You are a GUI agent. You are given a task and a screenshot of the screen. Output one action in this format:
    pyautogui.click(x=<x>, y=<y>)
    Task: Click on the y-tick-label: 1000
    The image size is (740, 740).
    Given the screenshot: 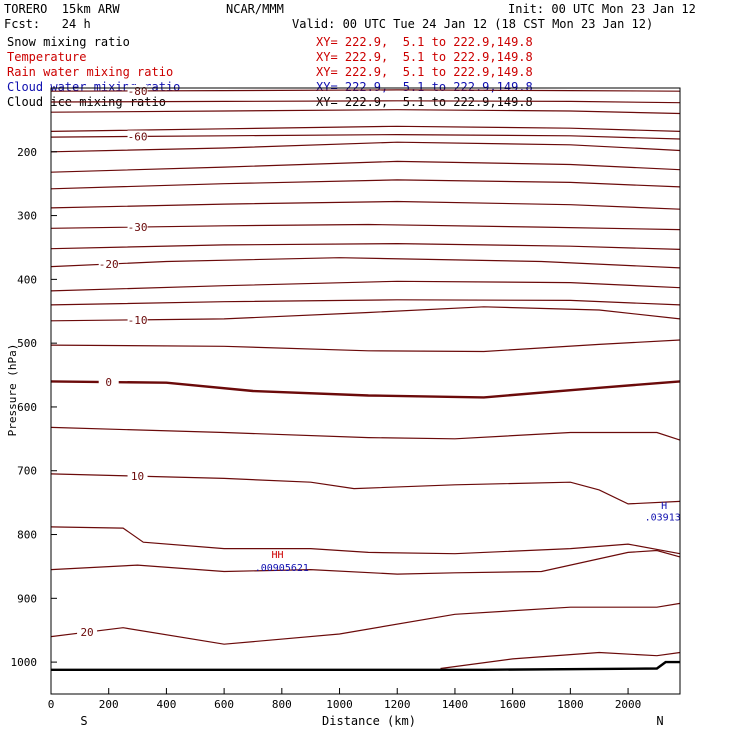 What is the action you would take?
    pyautogui.click(x=24, y=662)
    